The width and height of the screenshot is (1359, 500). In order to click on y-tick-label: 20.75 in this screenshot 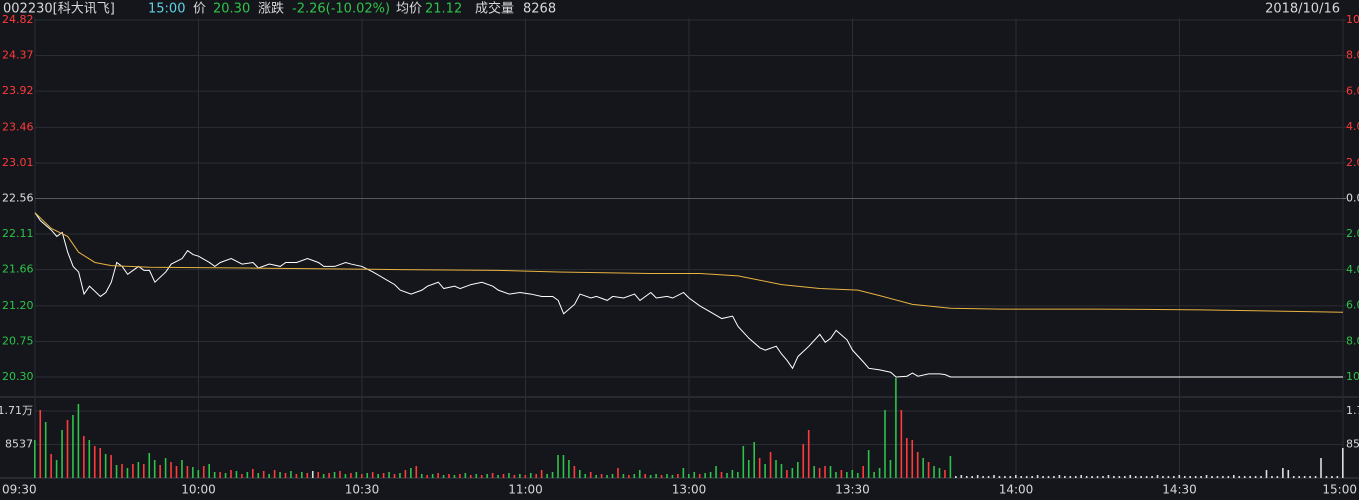, I will do `click(18, 340)`.